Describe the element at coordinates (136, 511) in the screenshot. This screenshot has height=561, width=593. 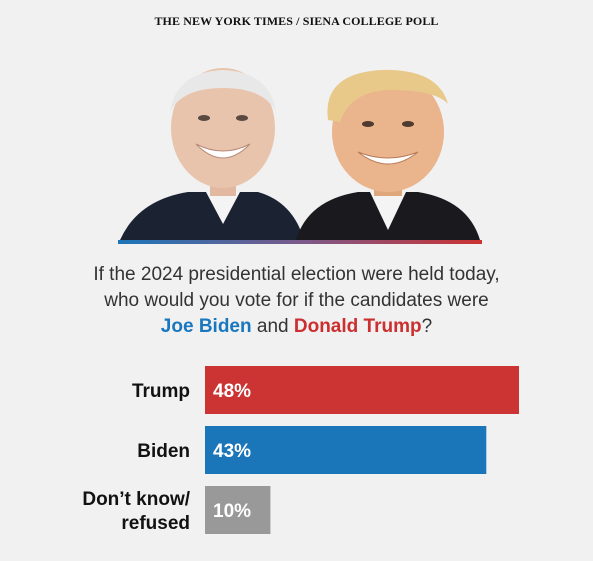
I see `category-label-3: Don’t know/refused` at that location.